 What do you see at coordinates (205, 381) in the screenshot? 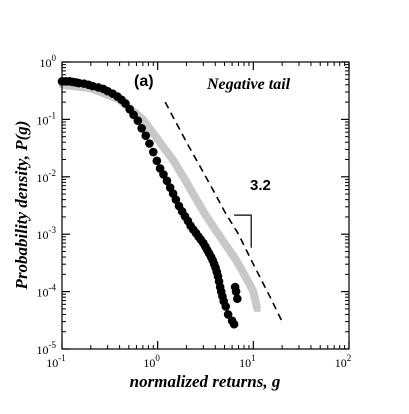
I see `x-axis-title: normalized returns, g` at bounding box center [205, 381].